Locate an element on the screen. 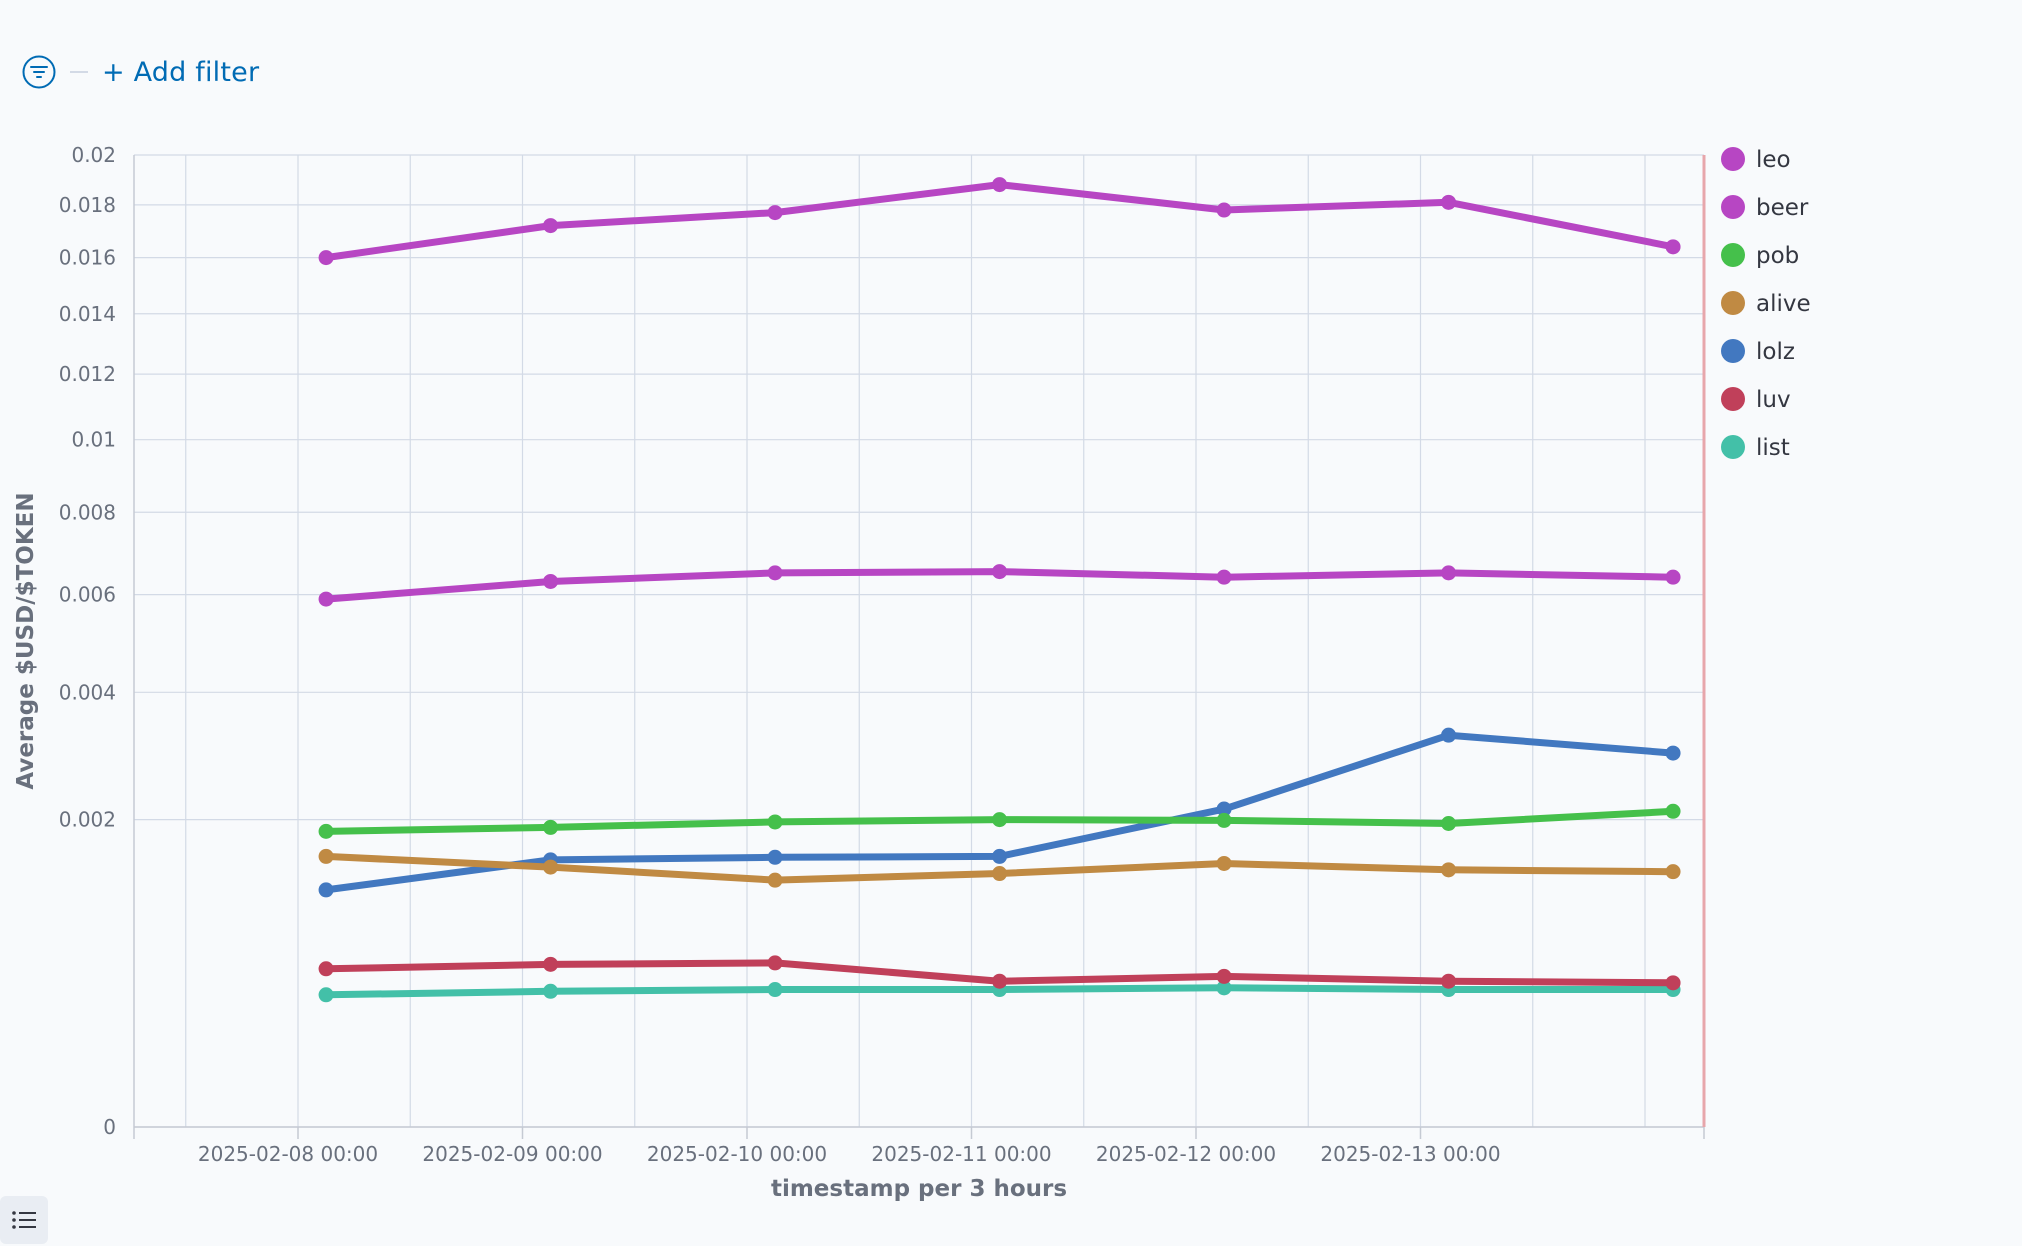 This screenshot has width=2022, height=1246. x-tick-label: 2025-02-11 00:00 is located at coordinates (961, 1154).